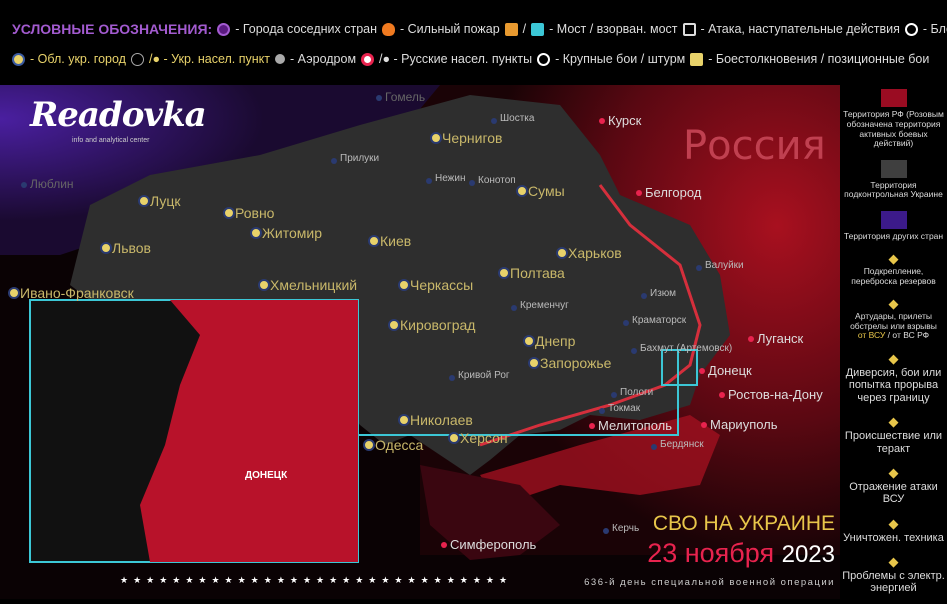  Describe the element at coordinates (673, 192) in the screenshot. I see `city-label: Белгород` at that location.